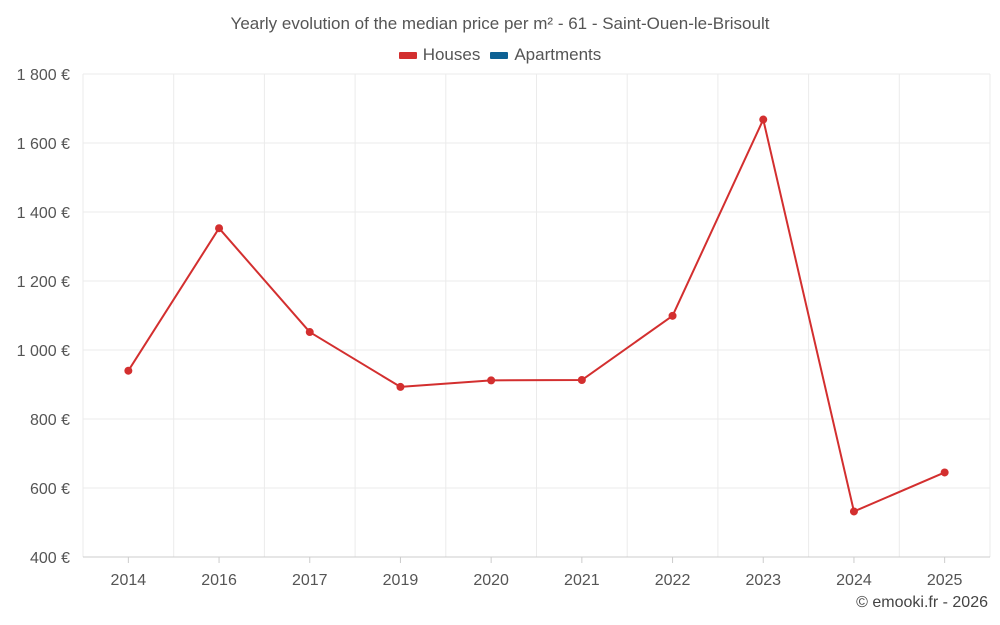 This screenshot has width=1000, height=625. Describe the element at coordinates (922, 602) in the screenshot. I see `copyright-footer: © emooki.fr - 2026` at that location.